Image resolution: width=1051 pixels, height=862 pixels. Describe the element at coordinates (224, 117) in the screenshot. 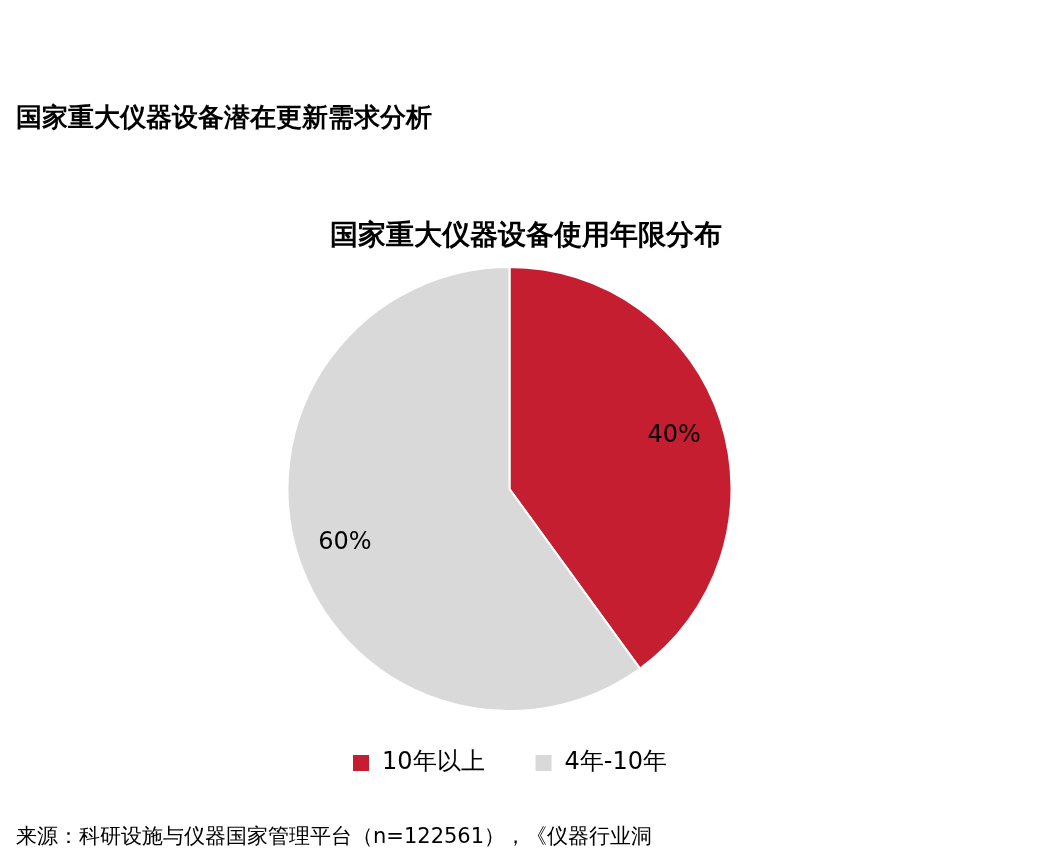

I see `chart-title: 国家重大仪器设备潜在更新需求分析` at that location.